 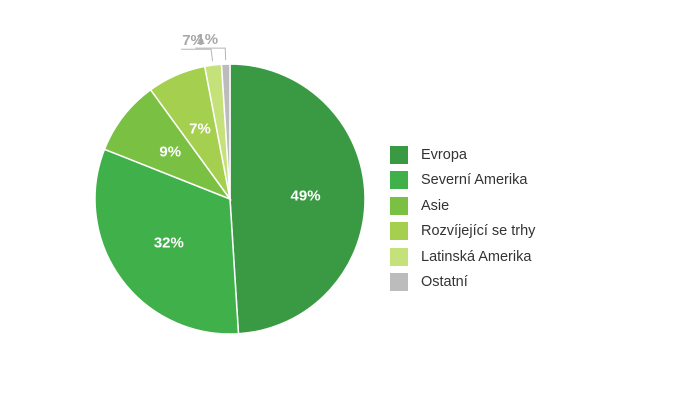 I want to click on legend-label: Ostatní, so click(x=444, y=282).